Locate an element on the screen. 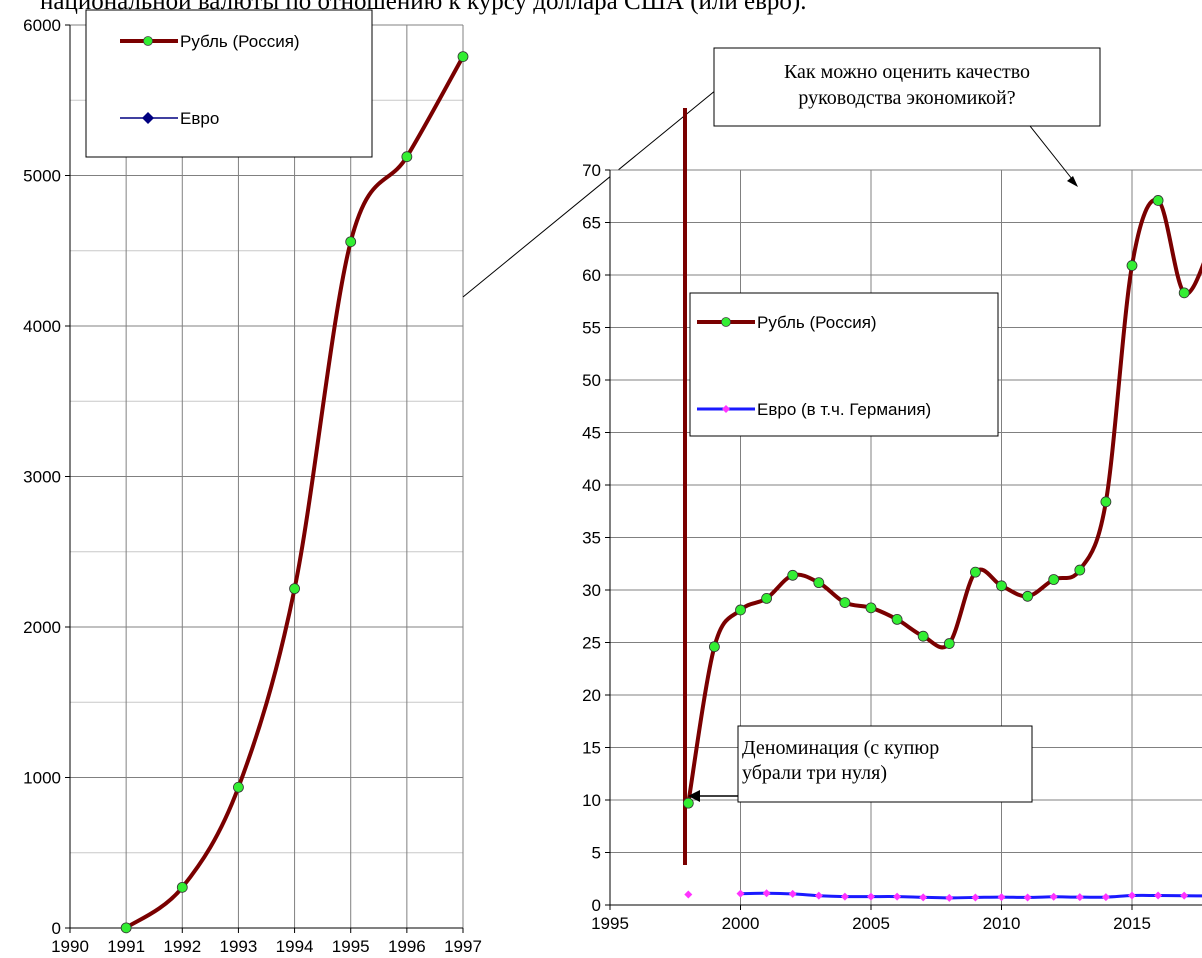 The width and height of the screenshot is (1202, 958). right-y-tick-label: 45 is located at coordinates (591, 433).